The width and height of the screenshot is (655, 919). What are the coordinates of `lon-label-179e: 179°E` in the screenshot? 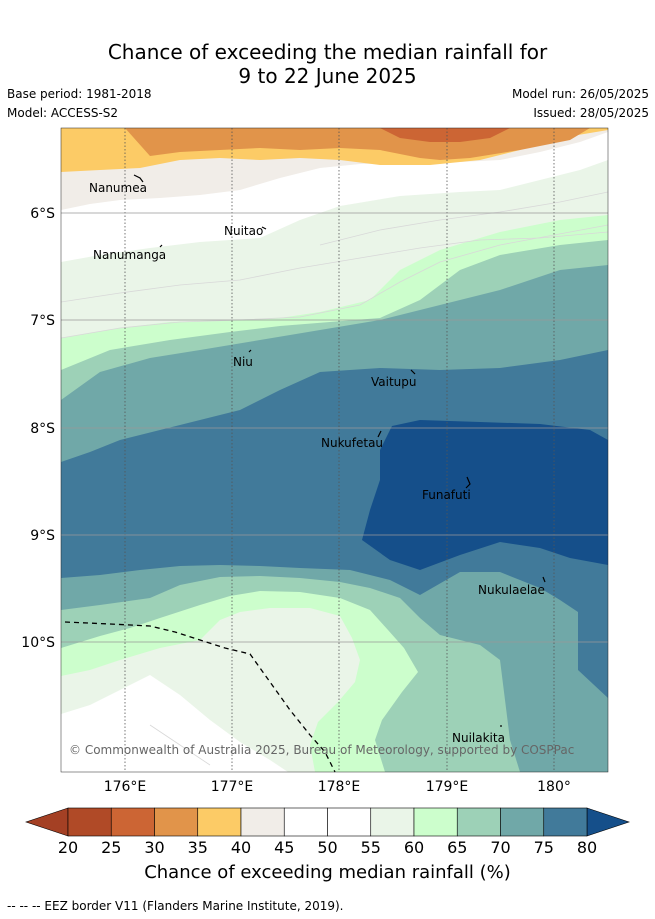 It's located at (447, 787).